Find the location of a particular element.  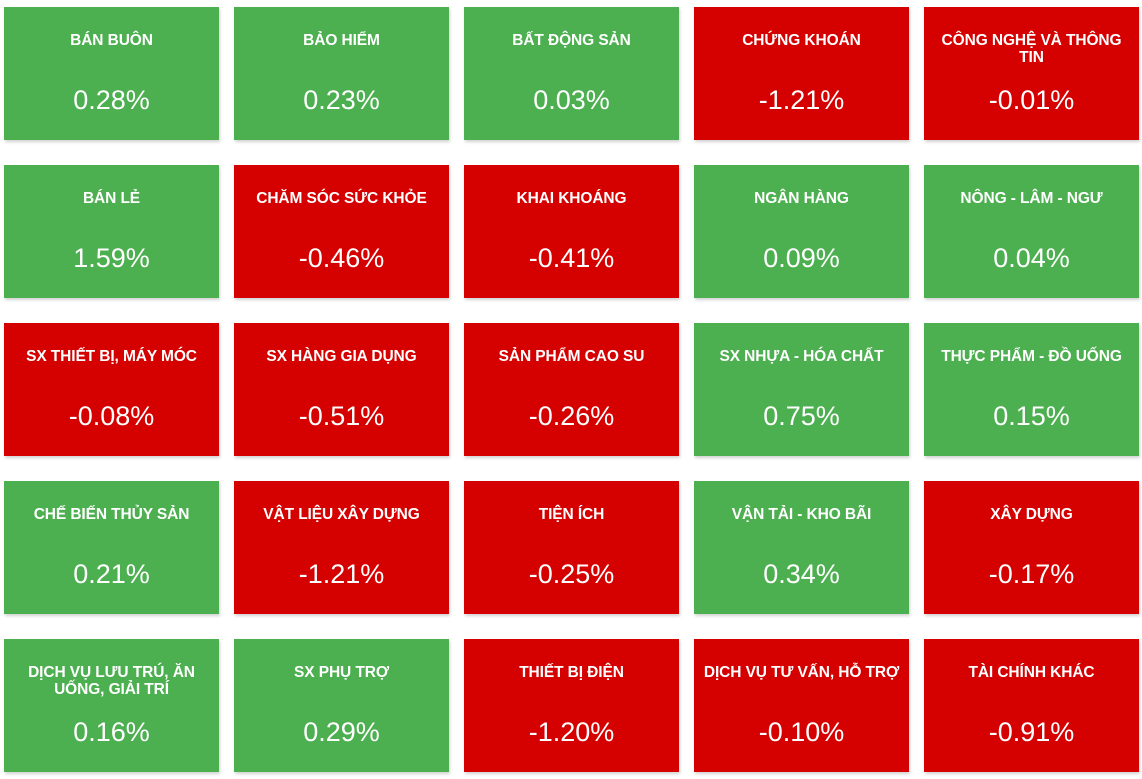

sector-tile: BÁN LẺ 1.59% is located at coordinates (111, 231).